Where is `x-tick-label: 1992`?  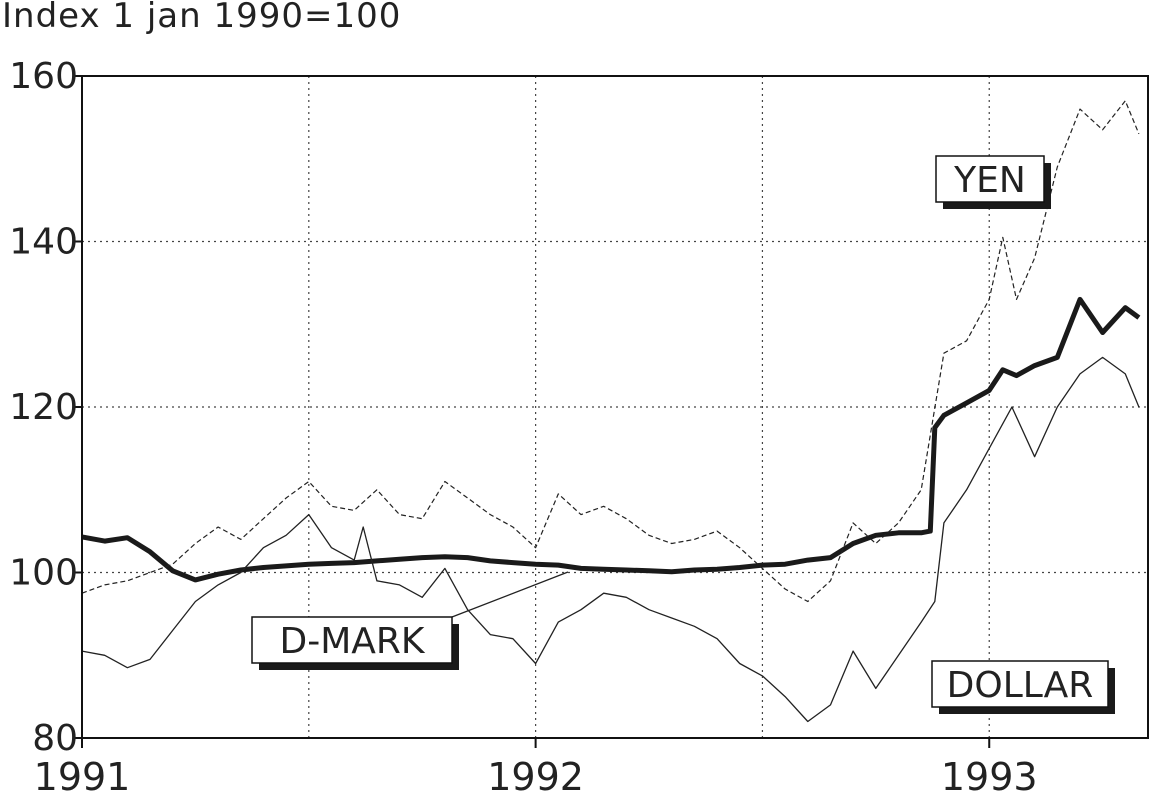 x-tick-label: 1992 is located at coordinates (535, 773).